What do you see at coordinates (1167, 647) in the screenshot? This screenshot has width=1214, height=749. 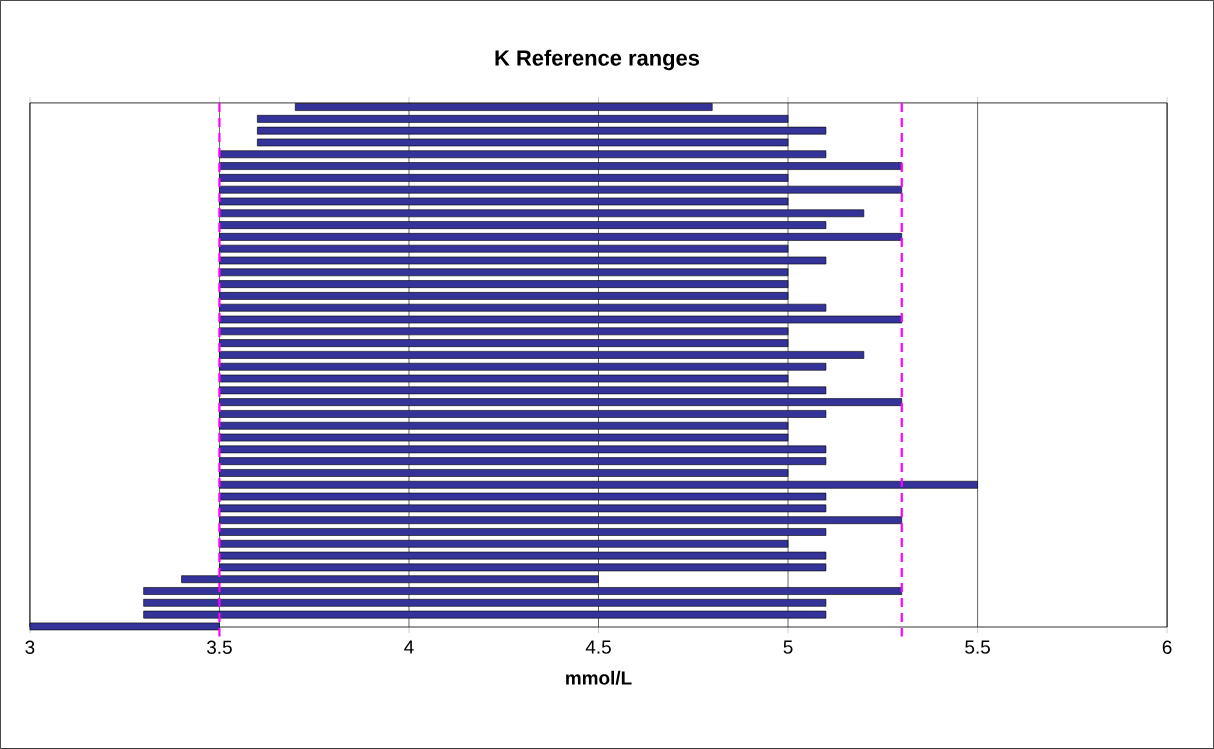 I see `x-tick-label: 6` at bounding box center [1167, 647].